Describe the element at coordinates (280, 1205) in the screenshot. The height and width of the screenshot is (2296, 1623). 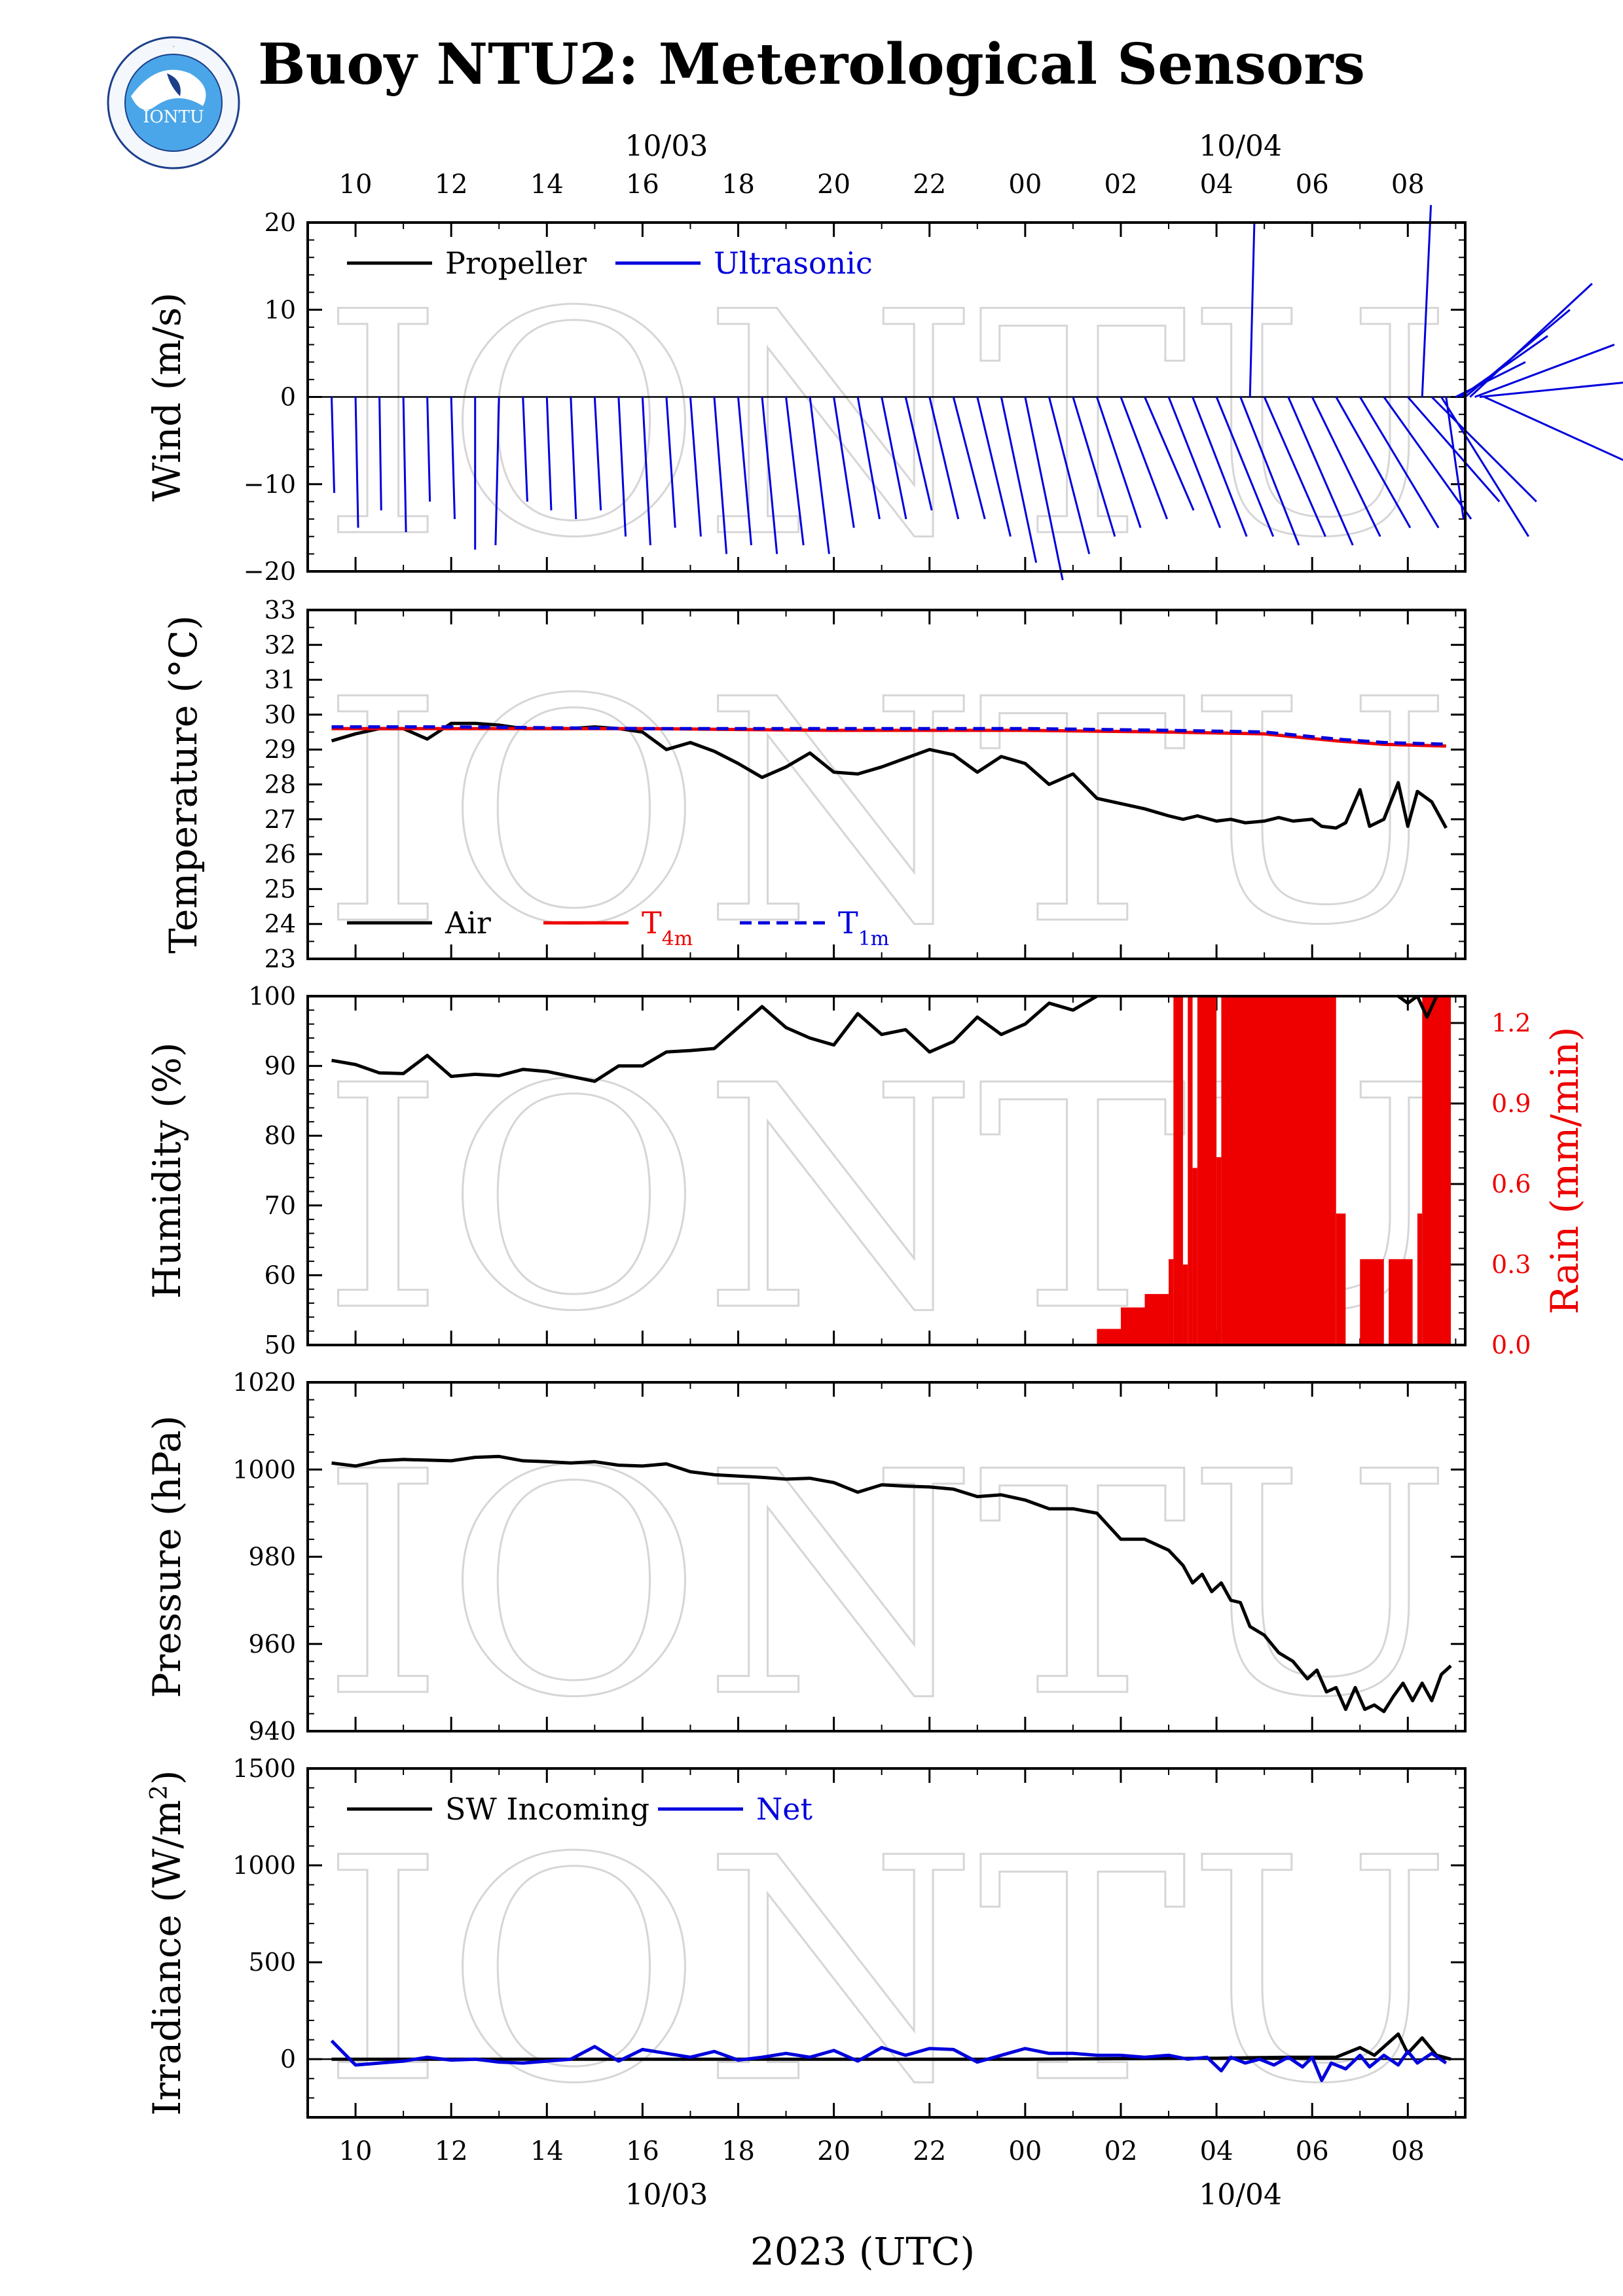
I see `y-tick-label: 70` at that location.